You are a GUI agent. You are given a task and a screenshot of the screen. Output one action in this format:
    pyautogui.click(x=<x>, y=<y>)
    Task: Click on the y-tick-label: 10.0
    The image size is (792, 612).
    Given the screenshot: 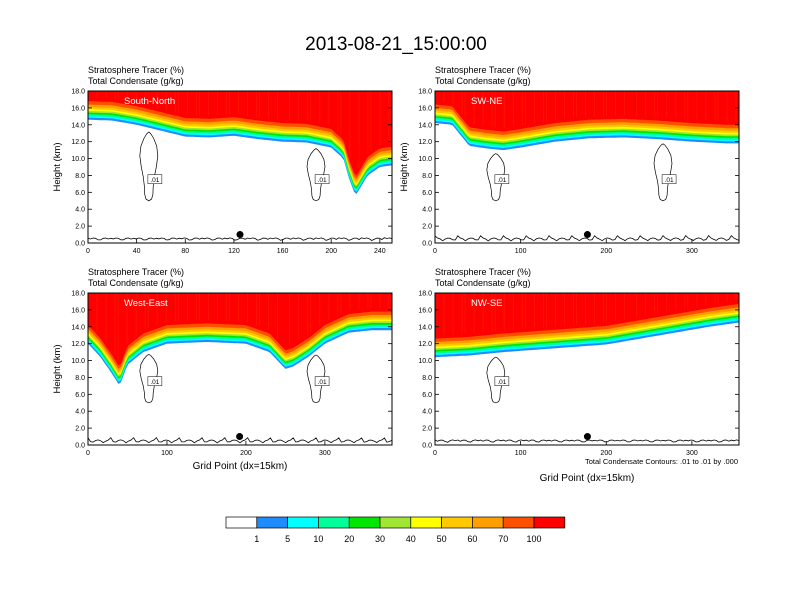 What is the action you would take?
    pyautogui.click(x=425, y=159)
    